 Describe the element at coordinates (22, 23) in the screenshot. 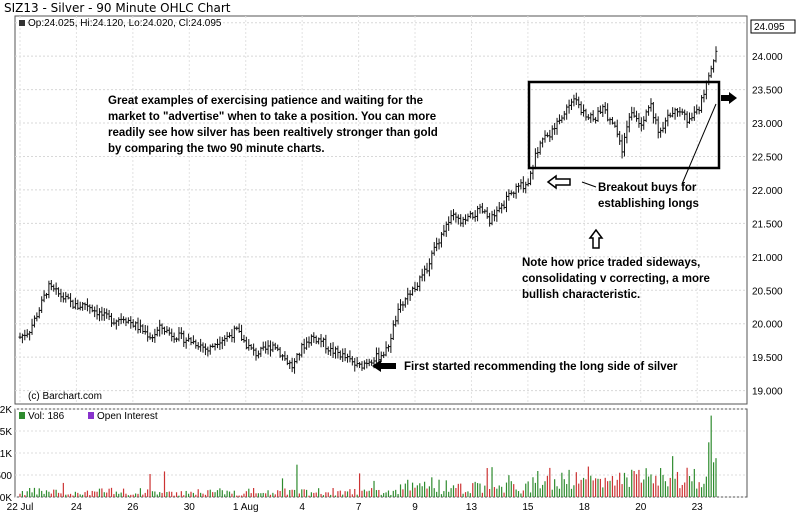

I see `ohlc-legend-swatch` at that location.